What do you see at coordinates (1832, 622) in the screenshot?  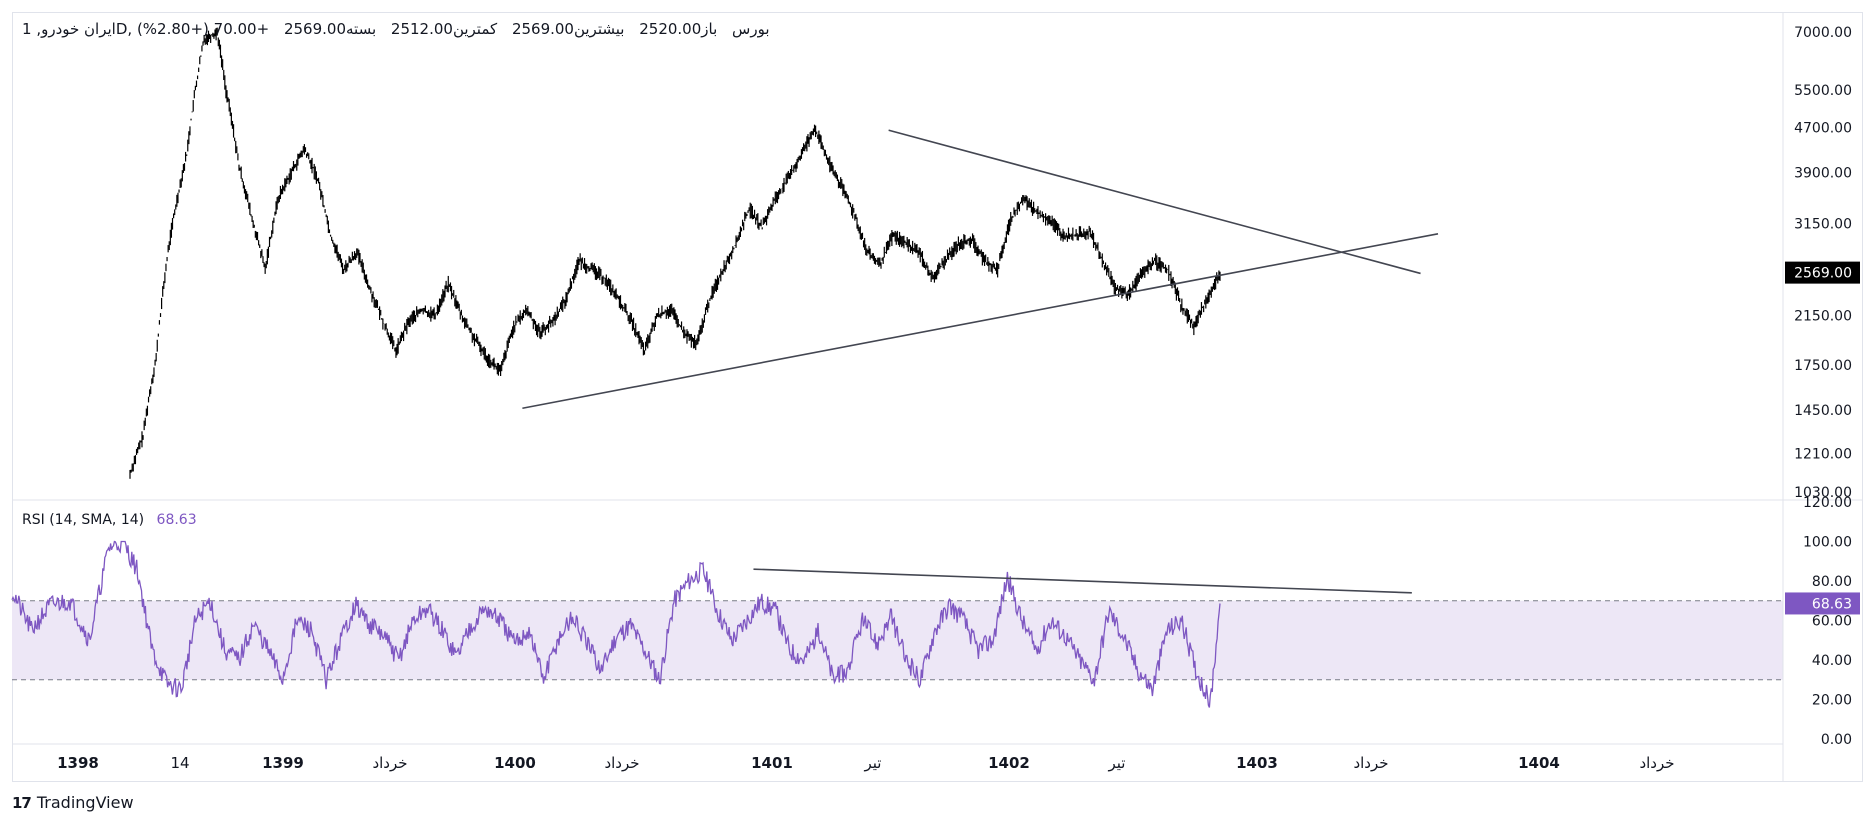 I see `rsi-tick-label: 60.00` at bounding box center [1832, 622].